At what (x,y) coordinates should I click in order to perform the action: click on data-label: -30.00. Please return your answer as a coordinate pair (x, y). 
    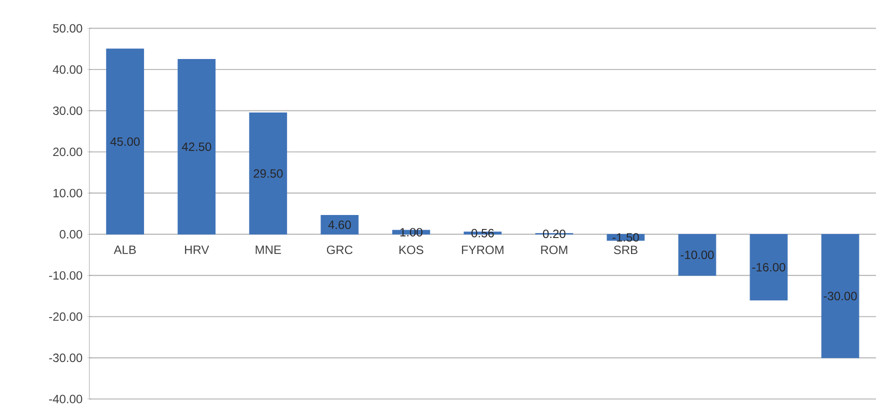
    Looking at the image, I should click on (840, 296).